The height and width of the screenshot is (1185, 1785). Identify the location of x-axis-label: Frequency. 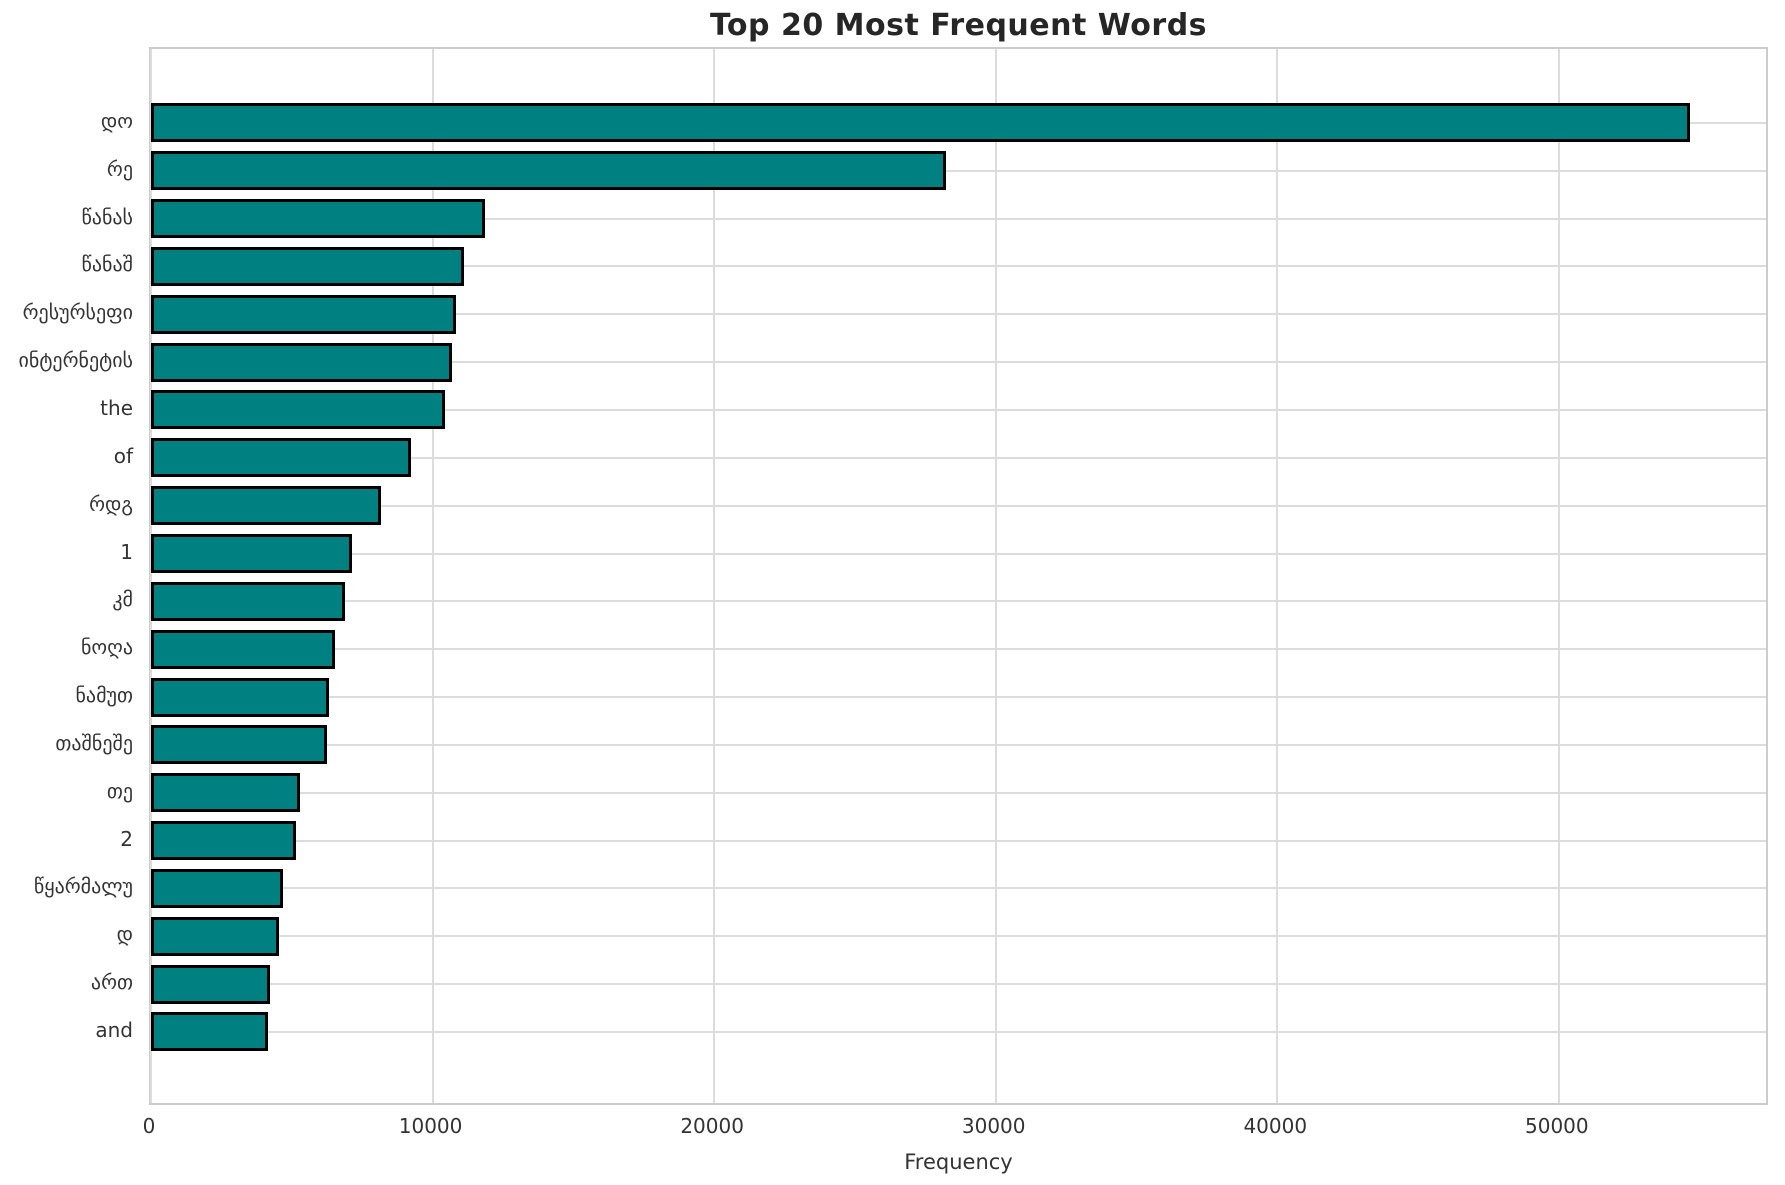
(958, 1162).